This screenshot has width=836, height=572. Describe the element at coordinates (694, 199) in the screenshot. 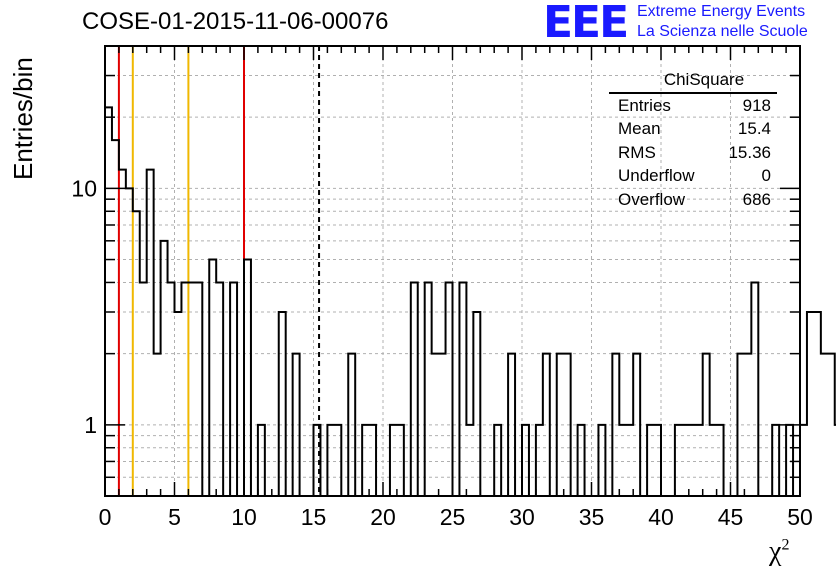

I see `stats-row-overflow: Overflow 686` at that location.